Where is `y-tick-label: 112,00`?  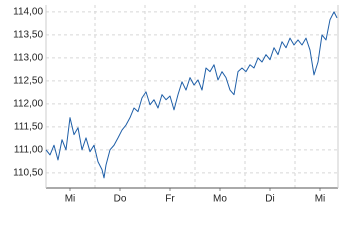 y-tick-label: 112,00 is located at coordinates (28, 103).